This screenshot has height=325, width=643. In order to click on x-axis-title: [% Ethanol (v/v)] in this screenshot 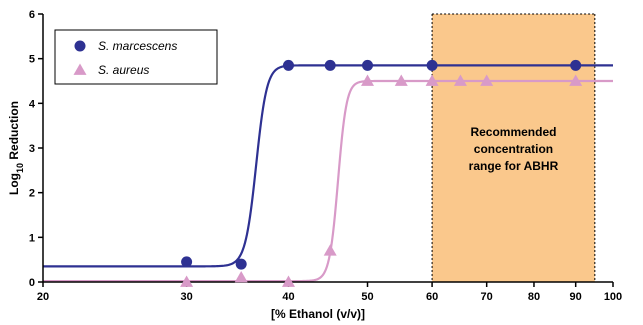, I will do `click(318, 314)`.